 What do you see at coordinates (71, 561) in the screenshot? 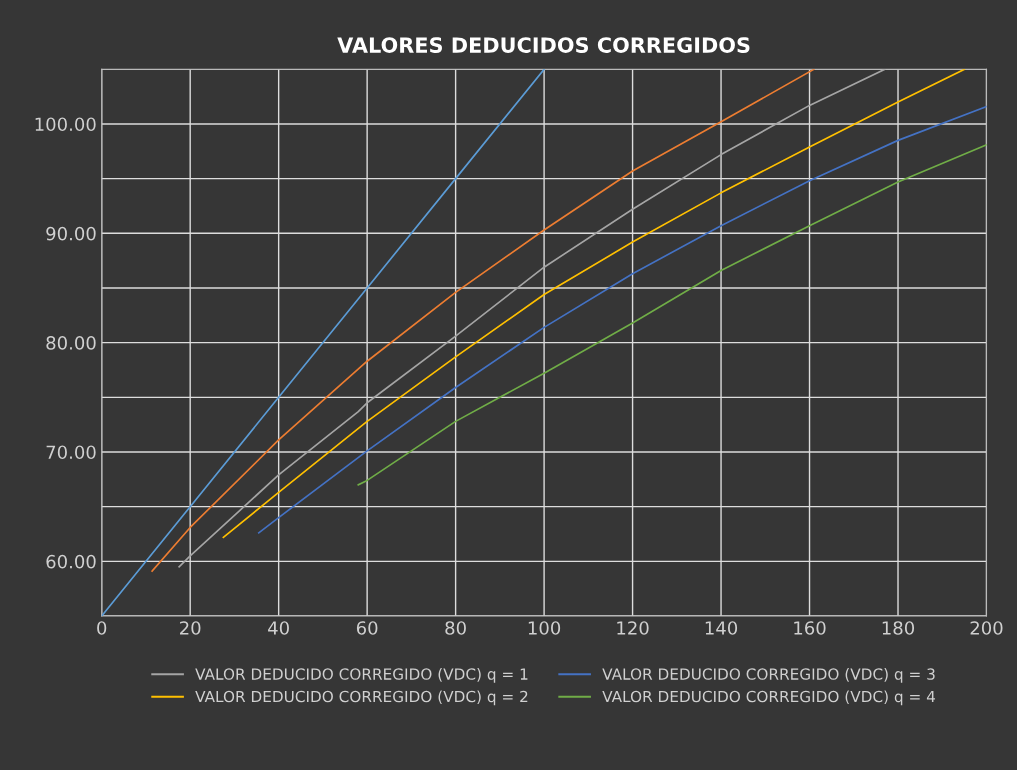
I see `y-tick-label: 60.00` at bounding box center [71, 561].